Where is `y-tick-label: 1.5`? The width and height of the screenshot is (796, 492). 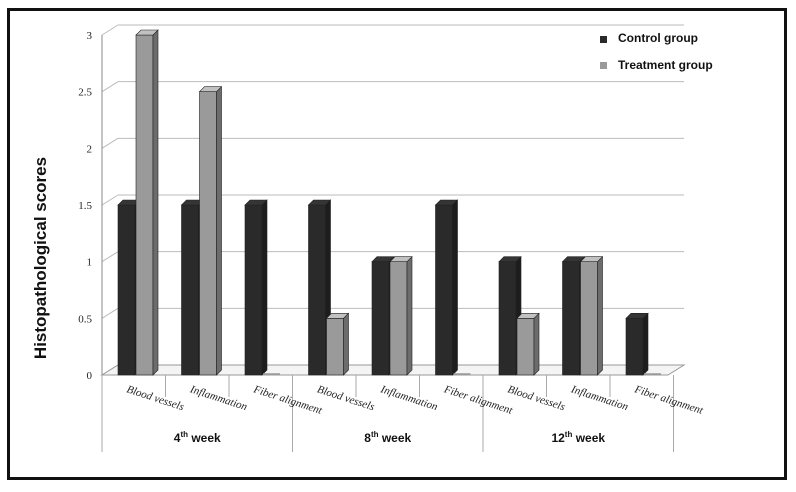 y-tick-label: 1.5 is located at coordinates (85, 206).